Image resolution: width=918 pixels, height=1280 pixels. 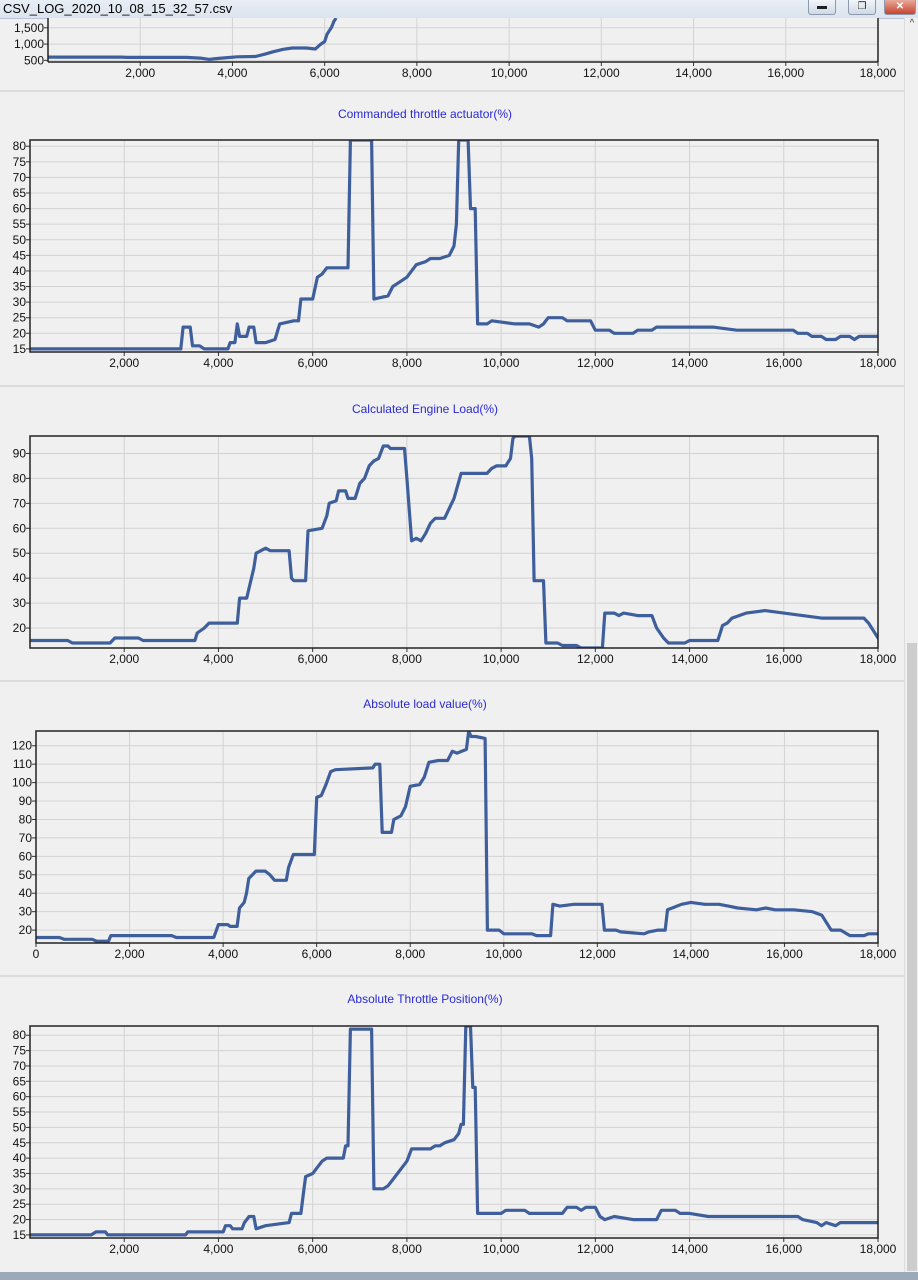 I want to click on vertical-scrollbar: ^, so click(x=911, y=646).